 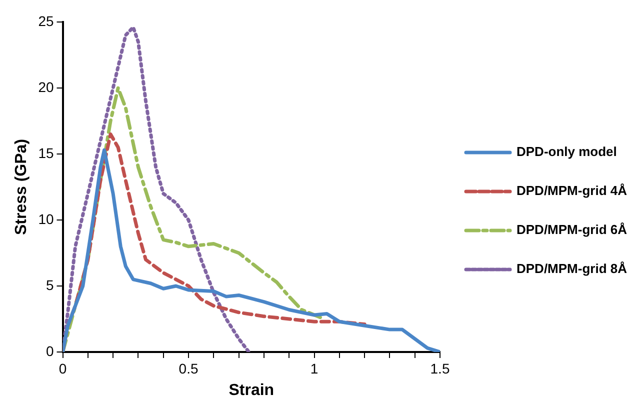 What do you see at coordinates (251, 390) in the screenshot?
I see `x-axis-title: Strain` at bounding box center [251, 390].